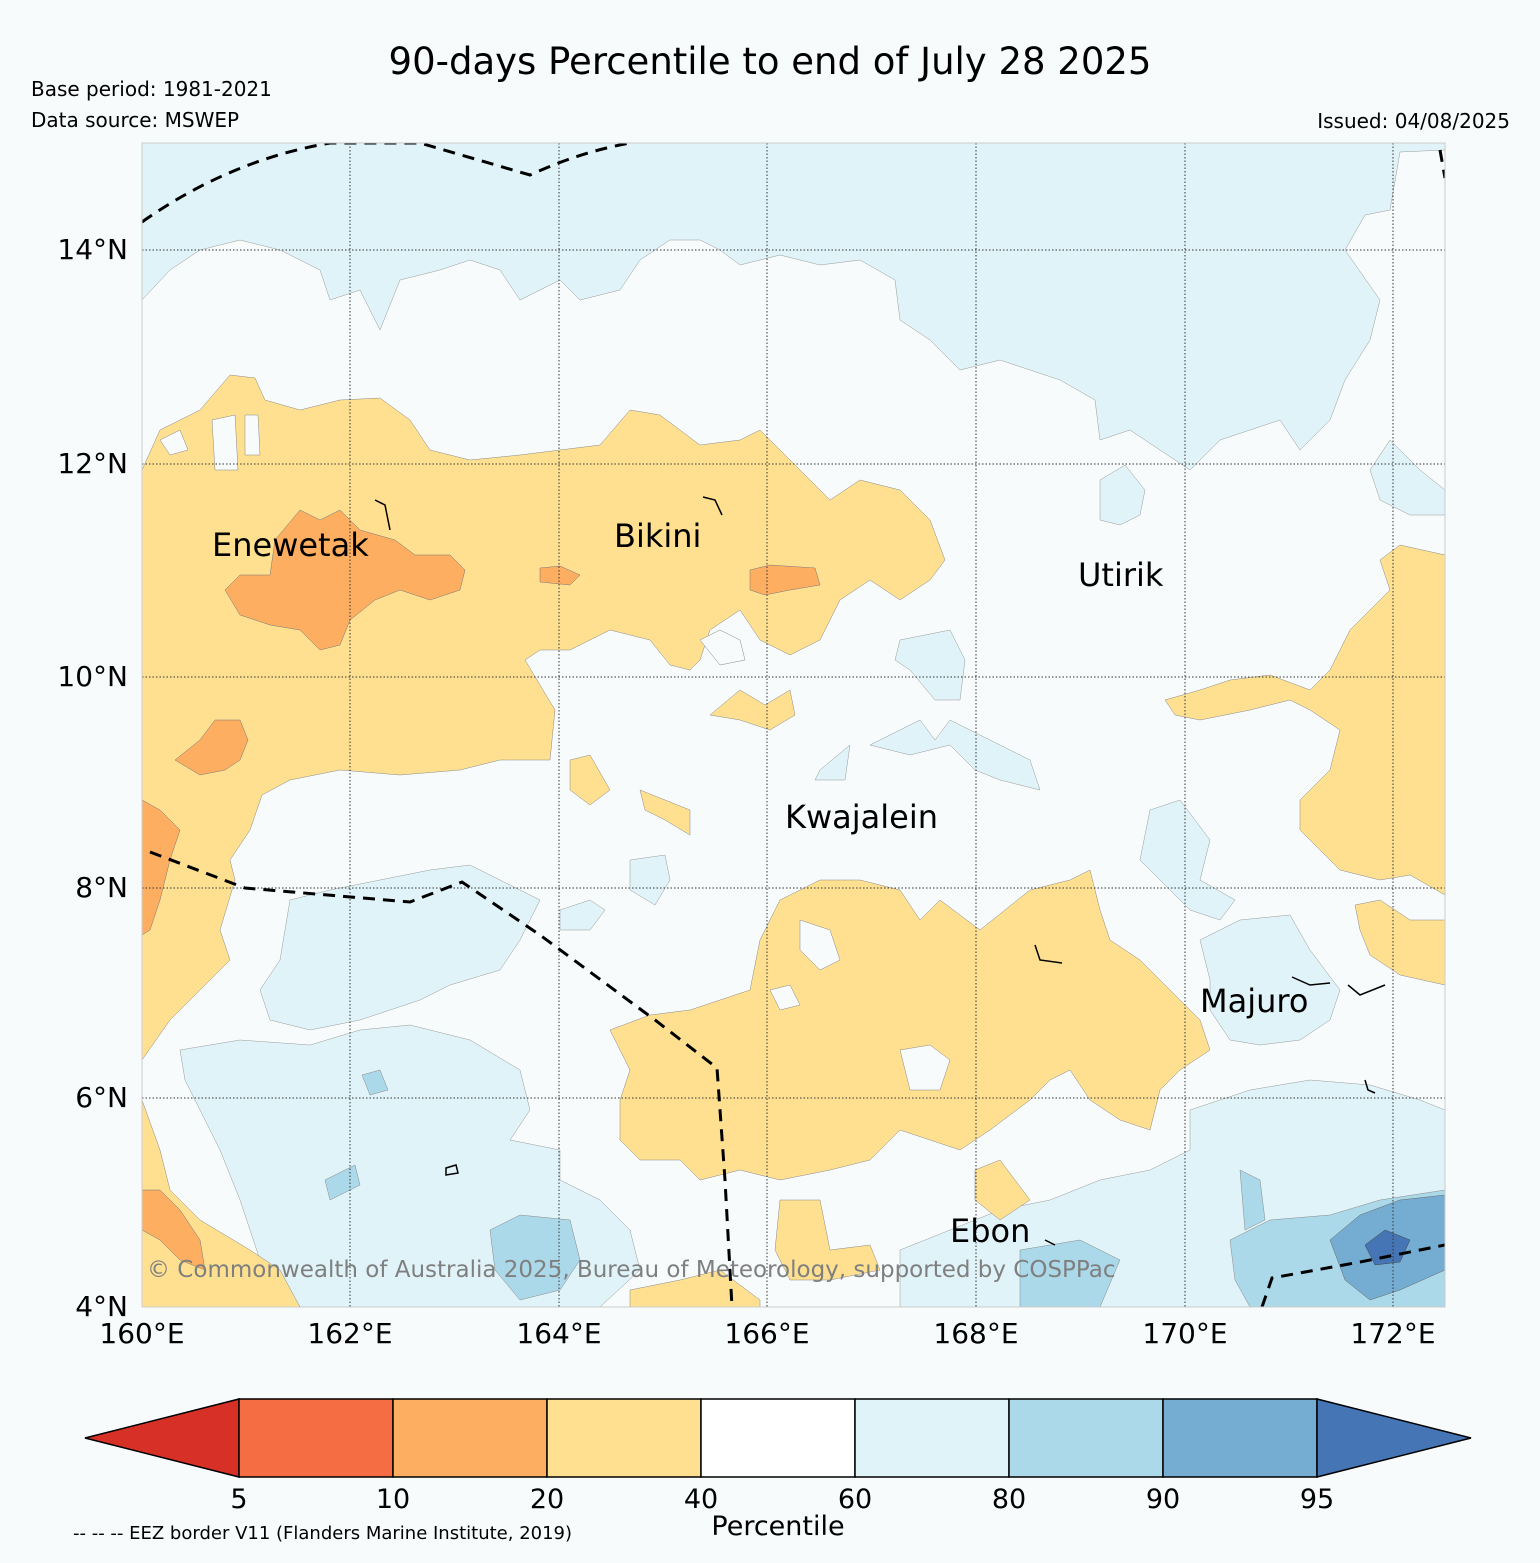 Image resolution: width=1540 pixels, height=1563 pixels. Describe the element at coordinates (342, 1182) in the screenshot. I see `region-80-90-b` at that location.